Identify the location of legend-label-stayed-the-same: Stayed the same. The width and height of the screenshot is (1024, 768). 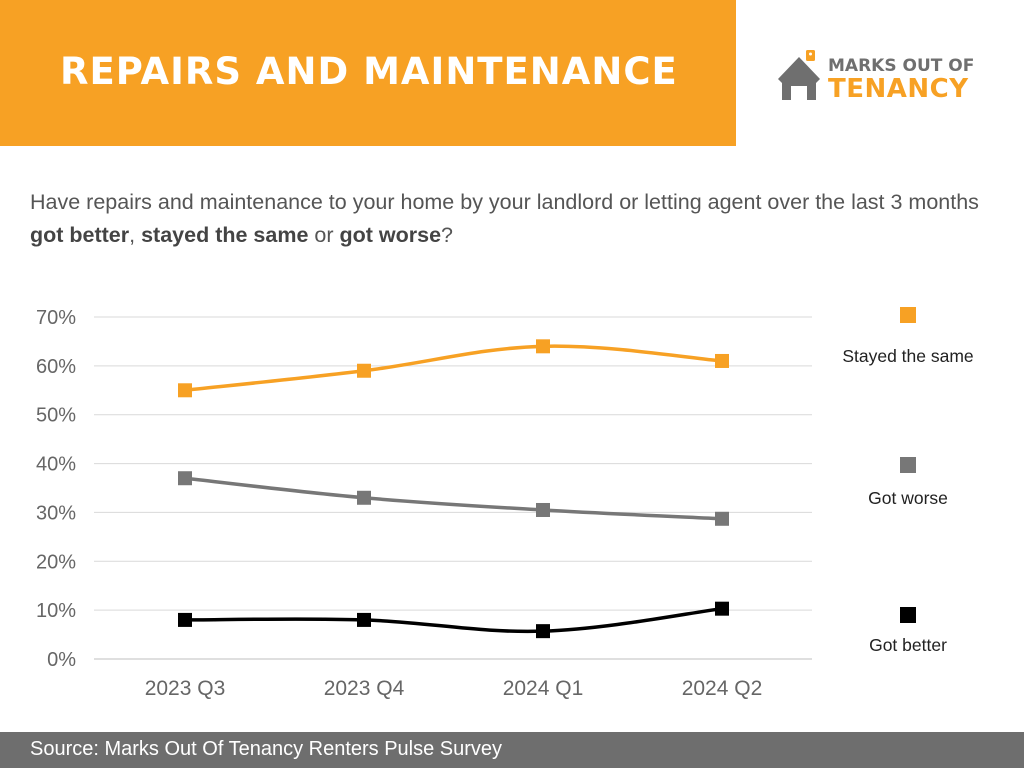
(907, 356).